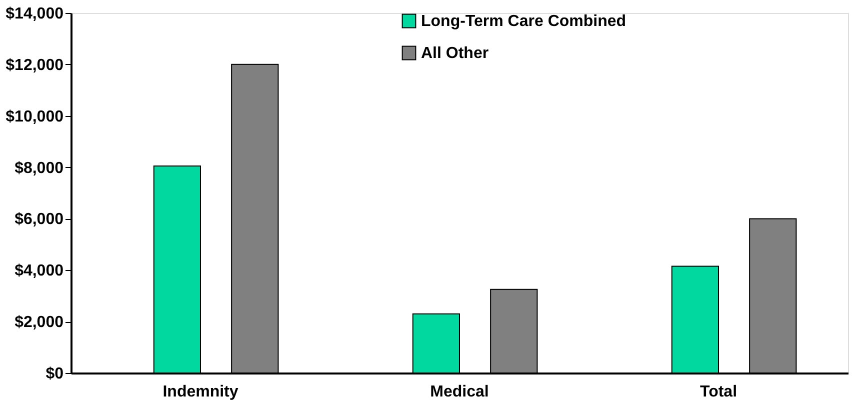  What do you see at coordinates (35, 117) in the screenshot?
I see `y-tick-label: $10,000` at bounding box center [35, 117].